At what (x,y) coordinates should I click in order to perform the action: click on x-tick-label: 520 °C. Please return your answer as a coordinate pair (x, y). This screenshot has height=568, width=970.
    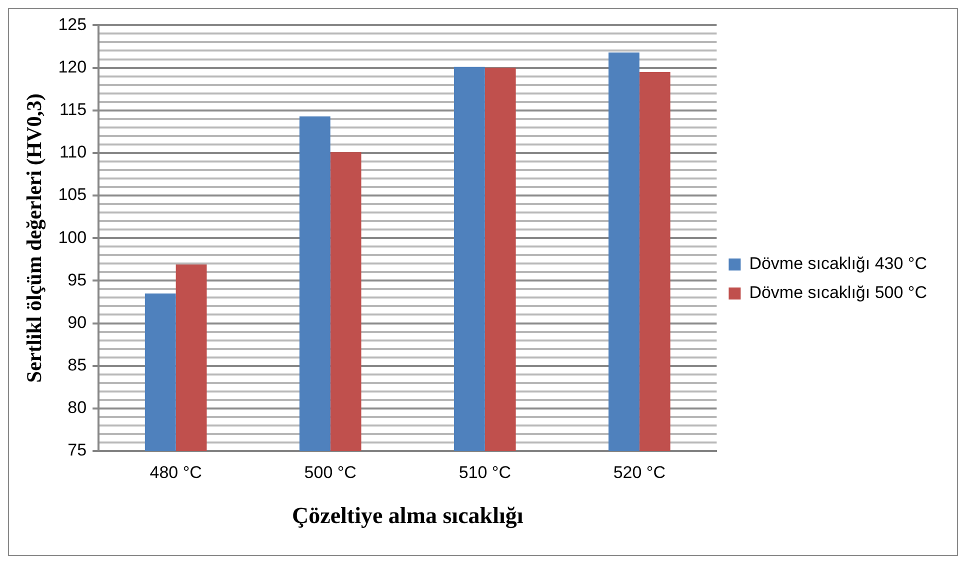
    Looking at the image, I should click on (639, 472).